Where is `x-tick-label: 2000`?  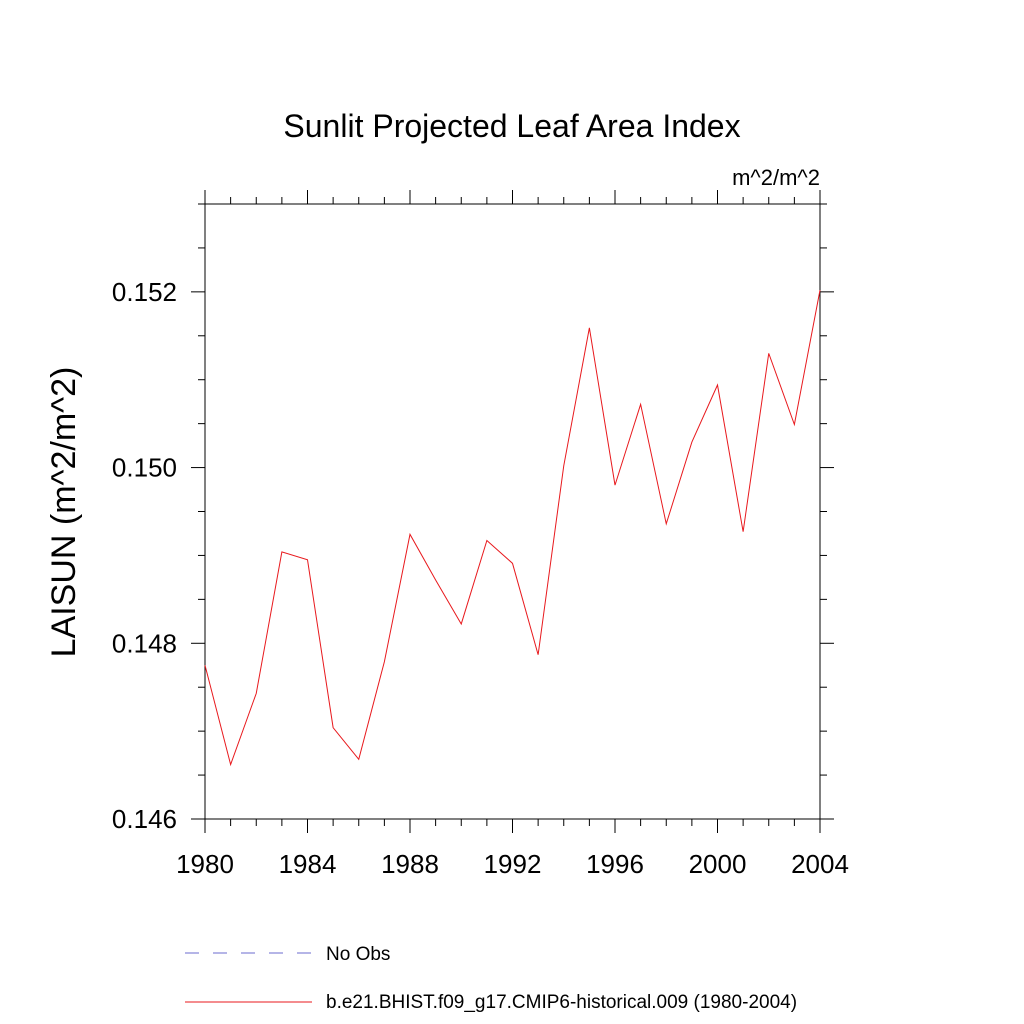 x-tick-label: 2000 is located at coordinates (718, 864).